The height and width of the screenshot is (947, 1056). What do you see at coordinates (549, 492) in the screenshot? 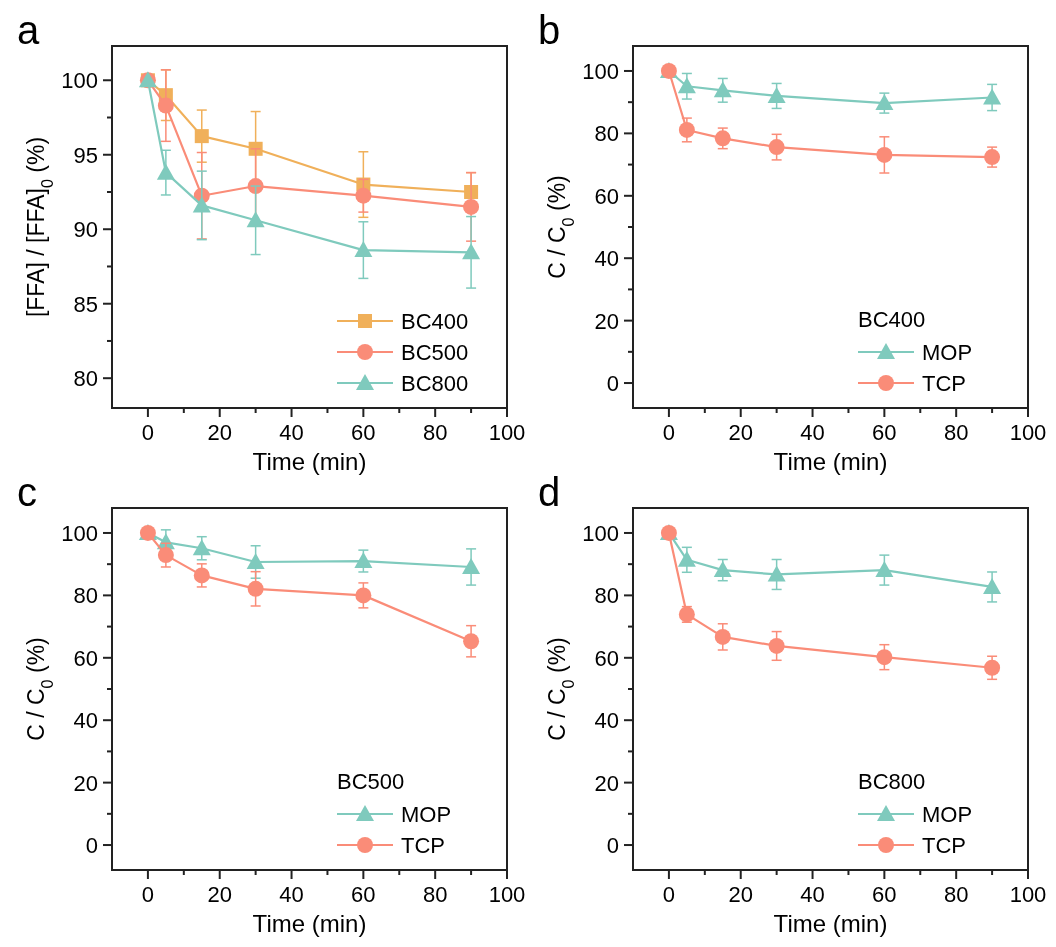
I see `chart-title: d` at bounding box center [549, 492].